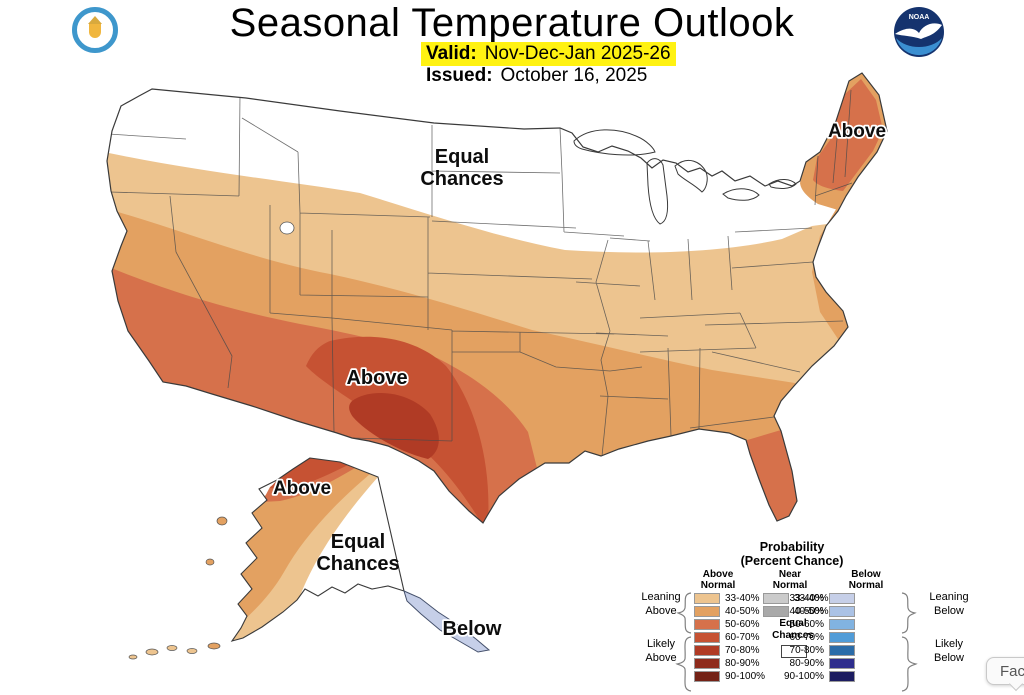 The width and height of the screenshot is (1024, 695). I want to click on alaska-equal-chances-label-line2: Chances, so click(357, 564).